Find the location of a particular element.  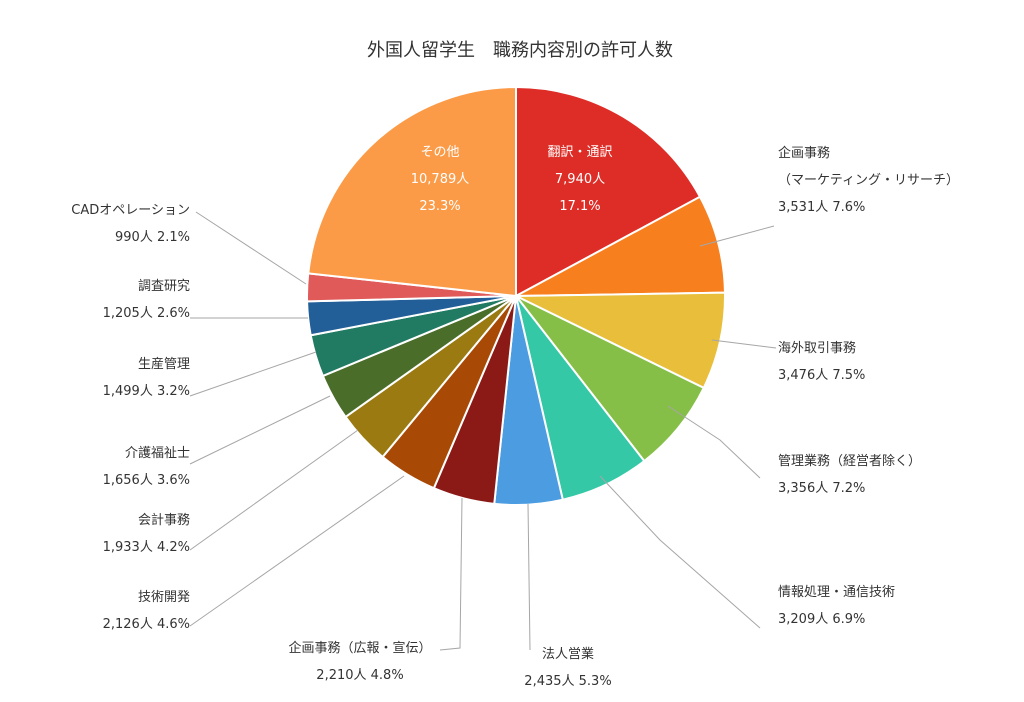

slice-label: 法人営業 2,435人 5.3% is located at coordinates (567, 667).